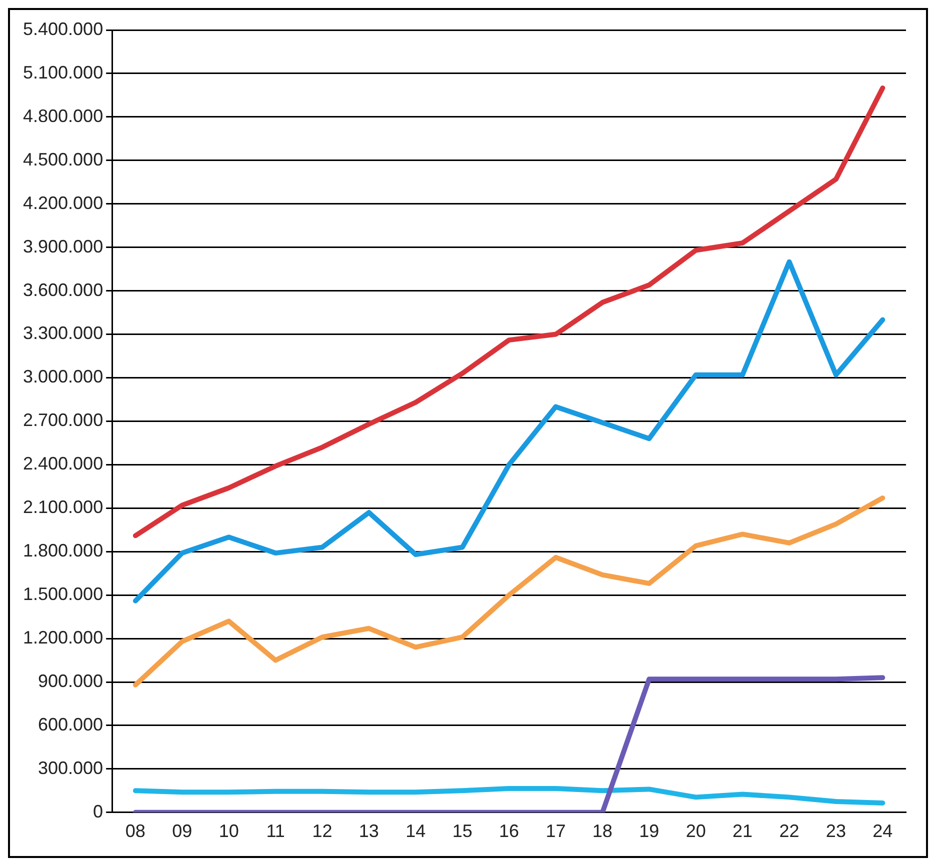  What do you see at coordinates (649, 831) in the screenshot?
I see `x-tick-label: 19` at bounding box center [649, 831].